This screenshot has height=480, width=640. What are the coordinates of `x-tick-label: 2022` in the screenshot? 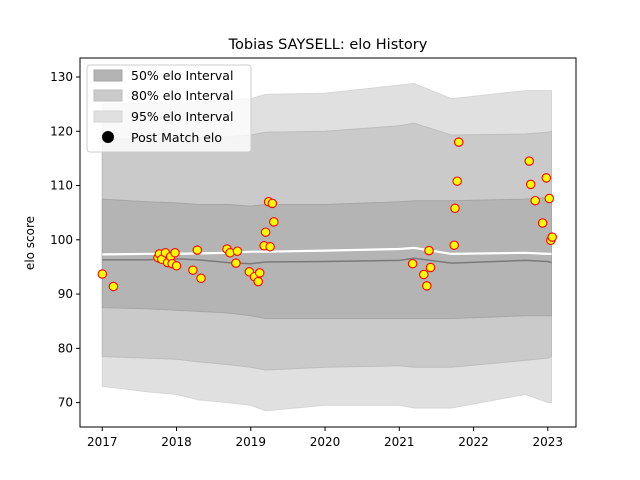 It's located at (473, 442).